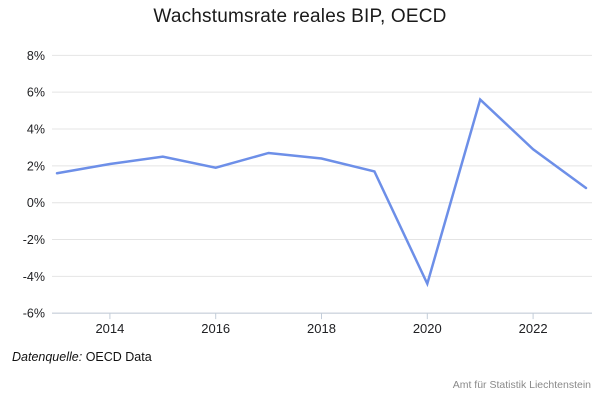 This screenshot has width=600, height=400. What do you see at coordinates (34, 240) in the screenshot?
I see `y-axis-tick-label: -2%` at bounding box center [34, 240].